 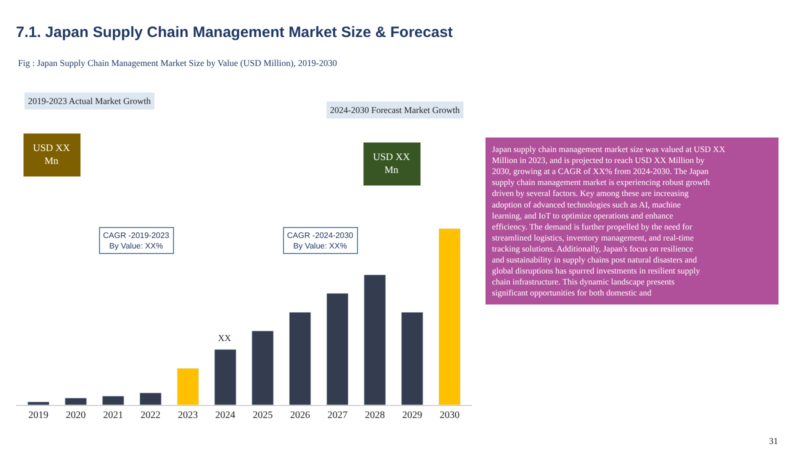 I want to click on text: 2019-2023 Actual Market Growth, so click(x=90, y=101).